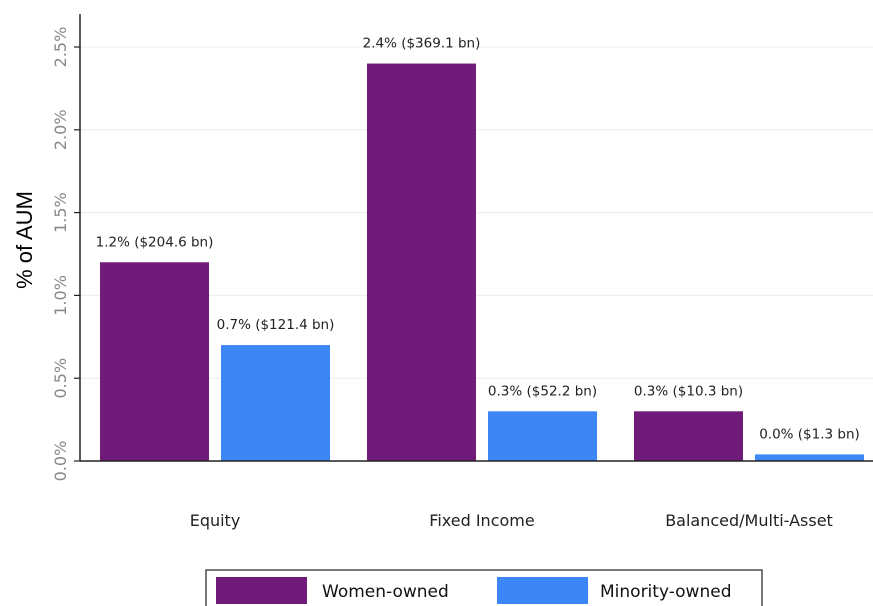 This screenshot has height=606, width=873. What do you see at coordinates (749, 520) in the screenshot?
I see `x-tick-label: Balanced/Multi-Asset` at bounding box center [749, 520].